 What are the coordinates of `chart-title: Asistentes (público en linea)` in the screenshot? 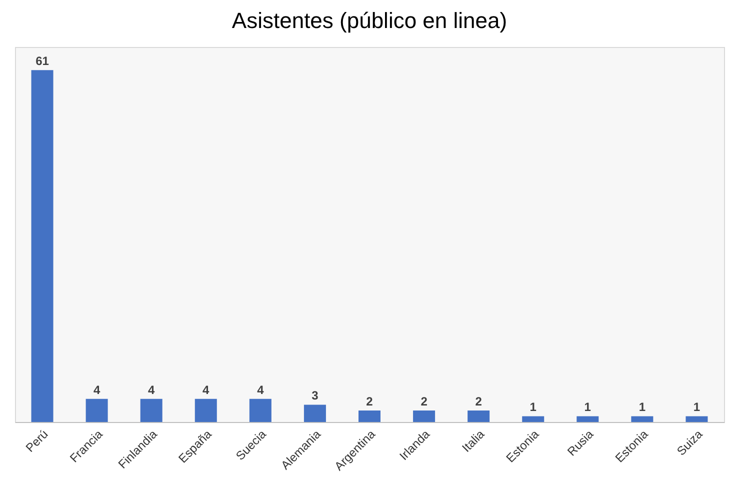 It's located at (370, 20).